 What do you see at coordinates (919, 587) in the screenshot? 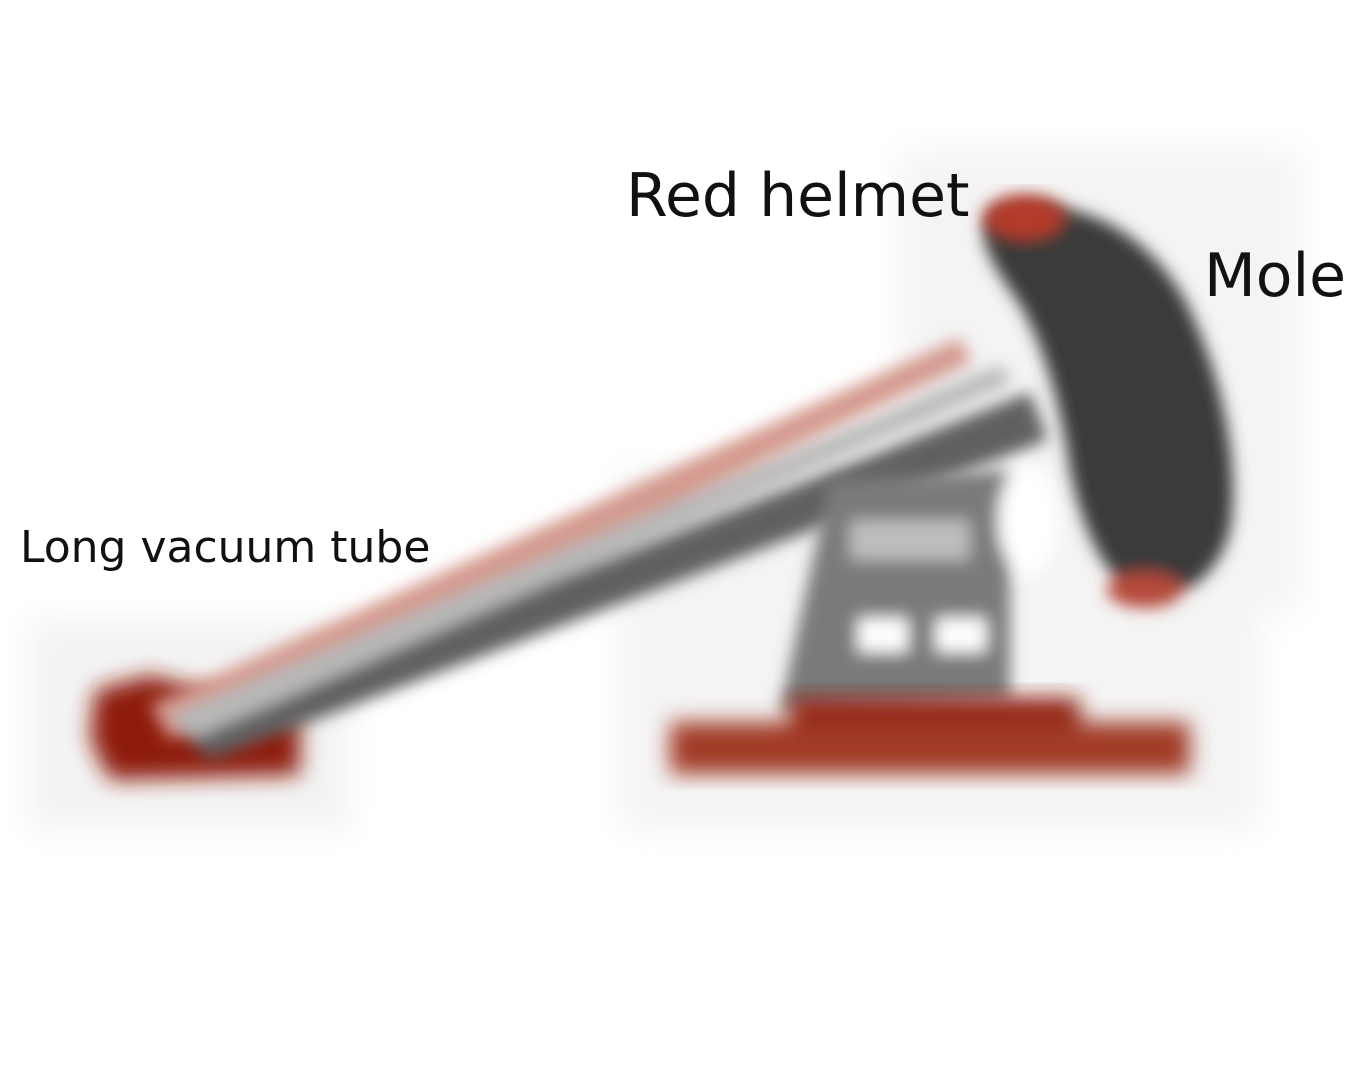
I see `support-stand` at bounding box center [919, 587].